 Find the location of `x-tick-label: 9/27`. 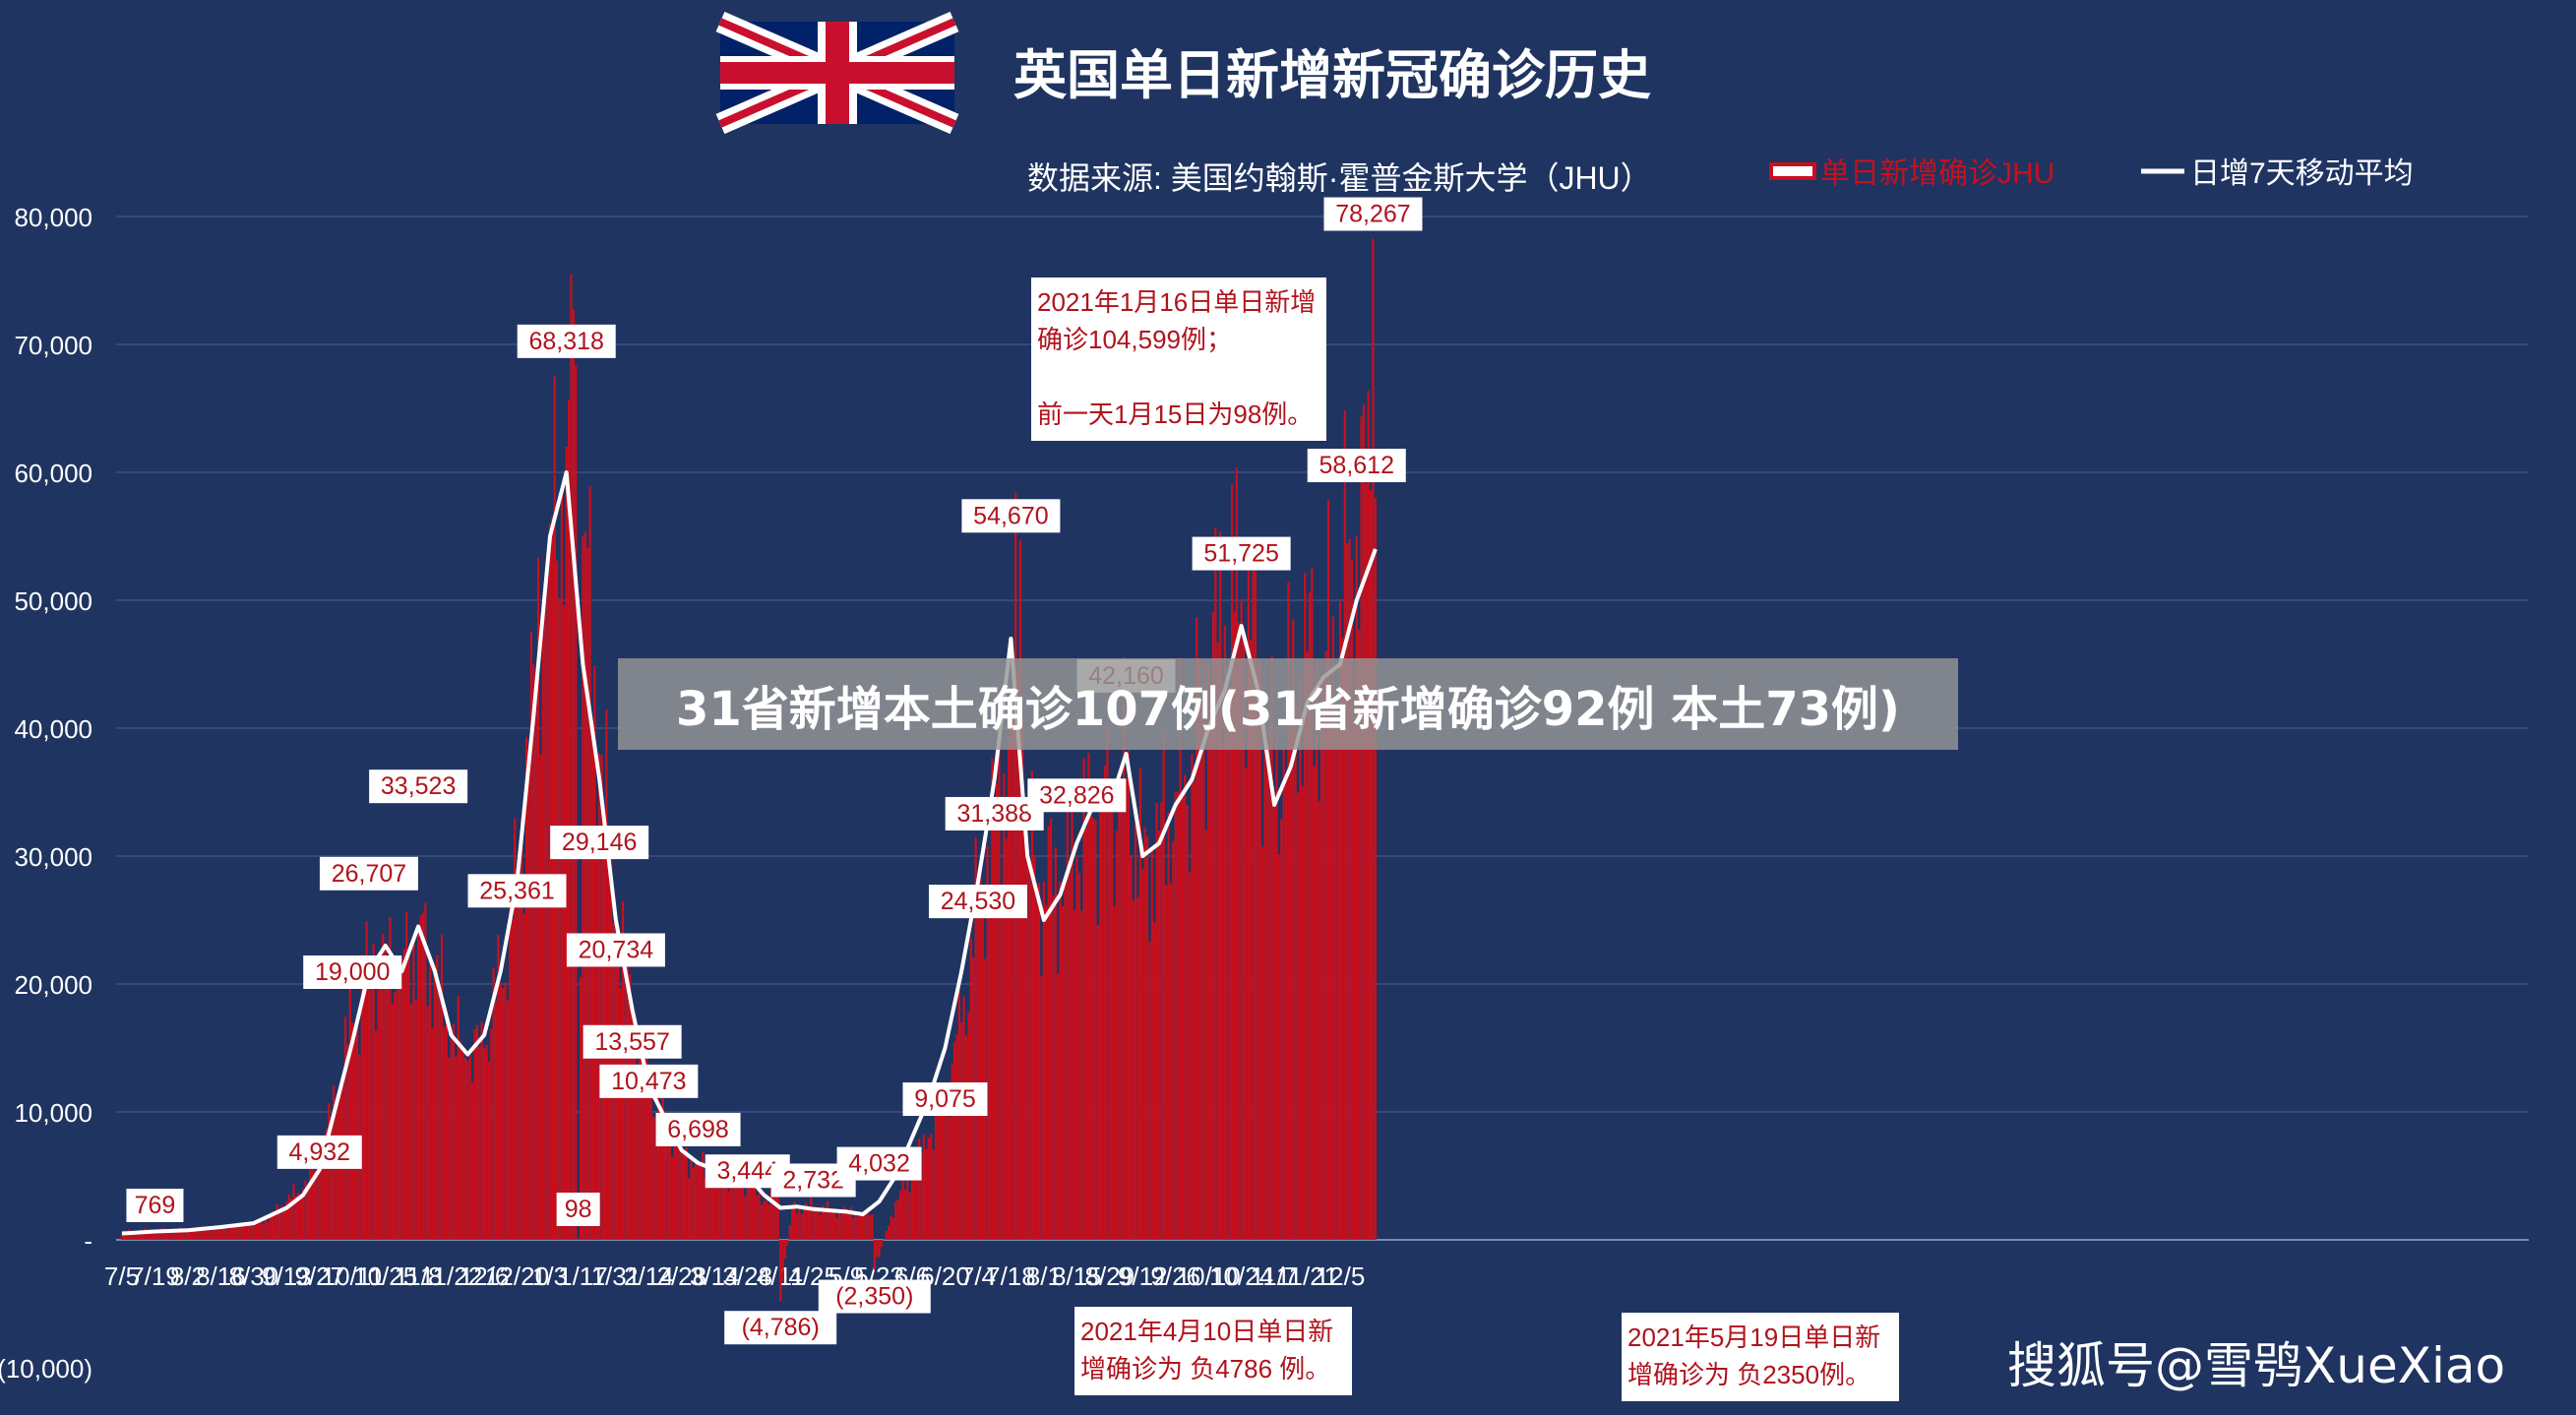

x-tick-label: 9/27 is located at coordinates (319, 1276).